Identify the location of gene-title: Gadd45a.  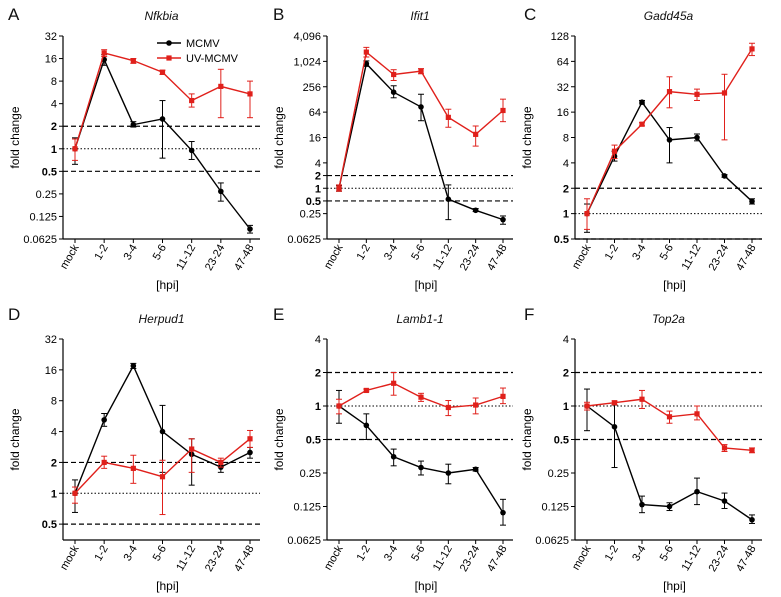
(669, 16).